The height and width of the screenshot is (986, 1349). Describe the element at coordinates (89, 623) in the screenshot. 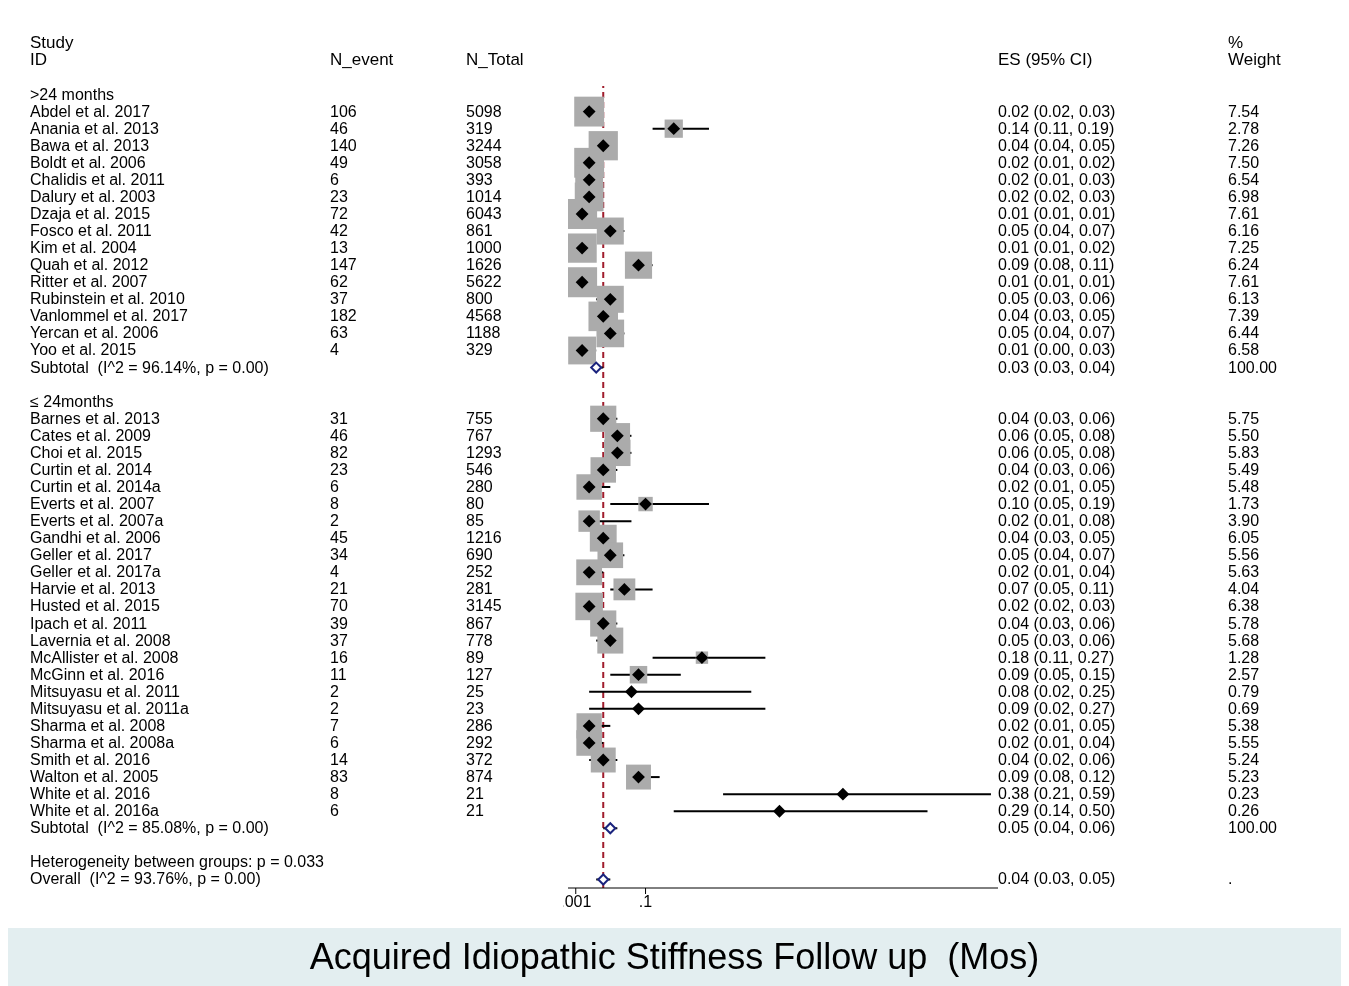

I see `category-label: Ipach et al. 2011` at that location.